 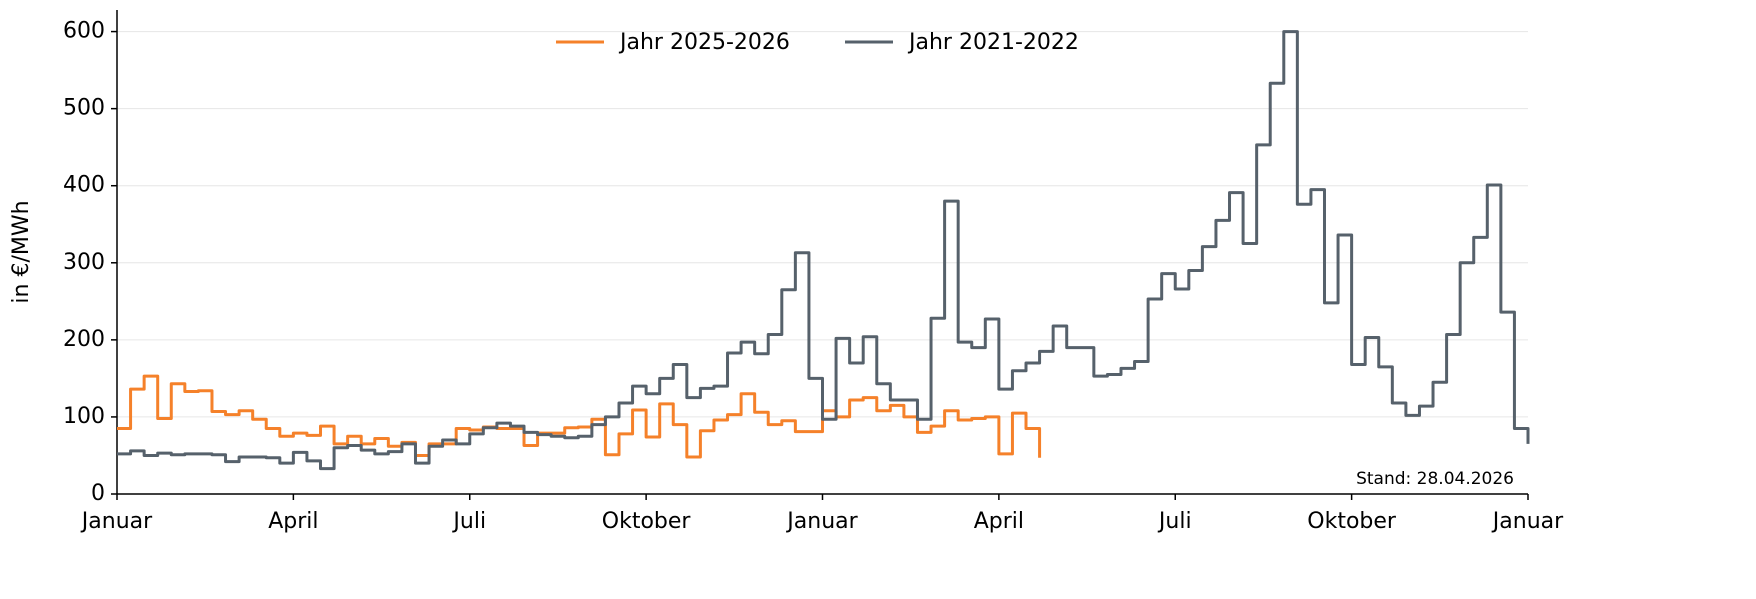 I want to click on y-tick-label: 400, so click(x=84, y=185).